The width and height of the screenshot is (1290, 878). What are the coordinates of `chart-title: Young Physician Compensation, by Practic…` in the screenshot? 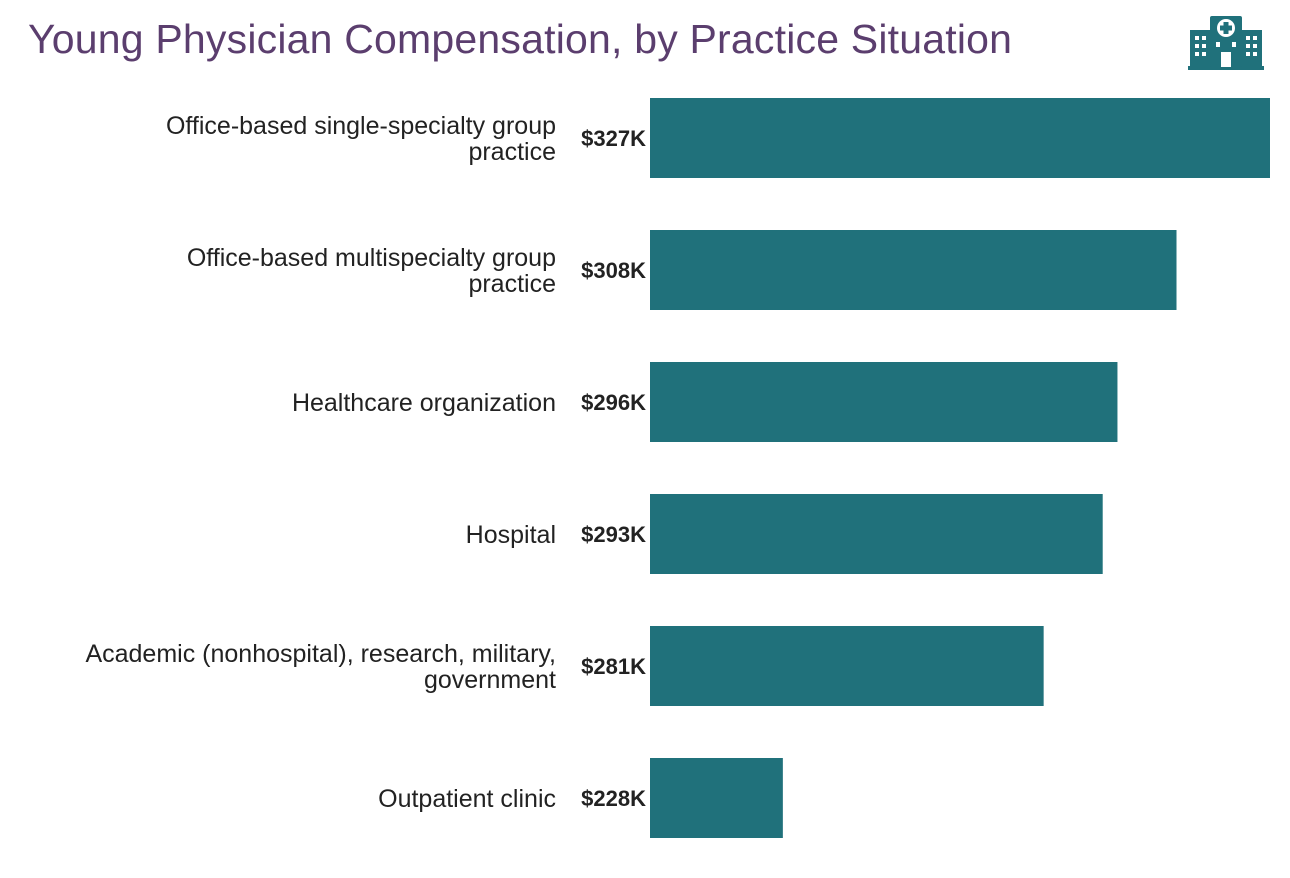 It's located at (520, 39).